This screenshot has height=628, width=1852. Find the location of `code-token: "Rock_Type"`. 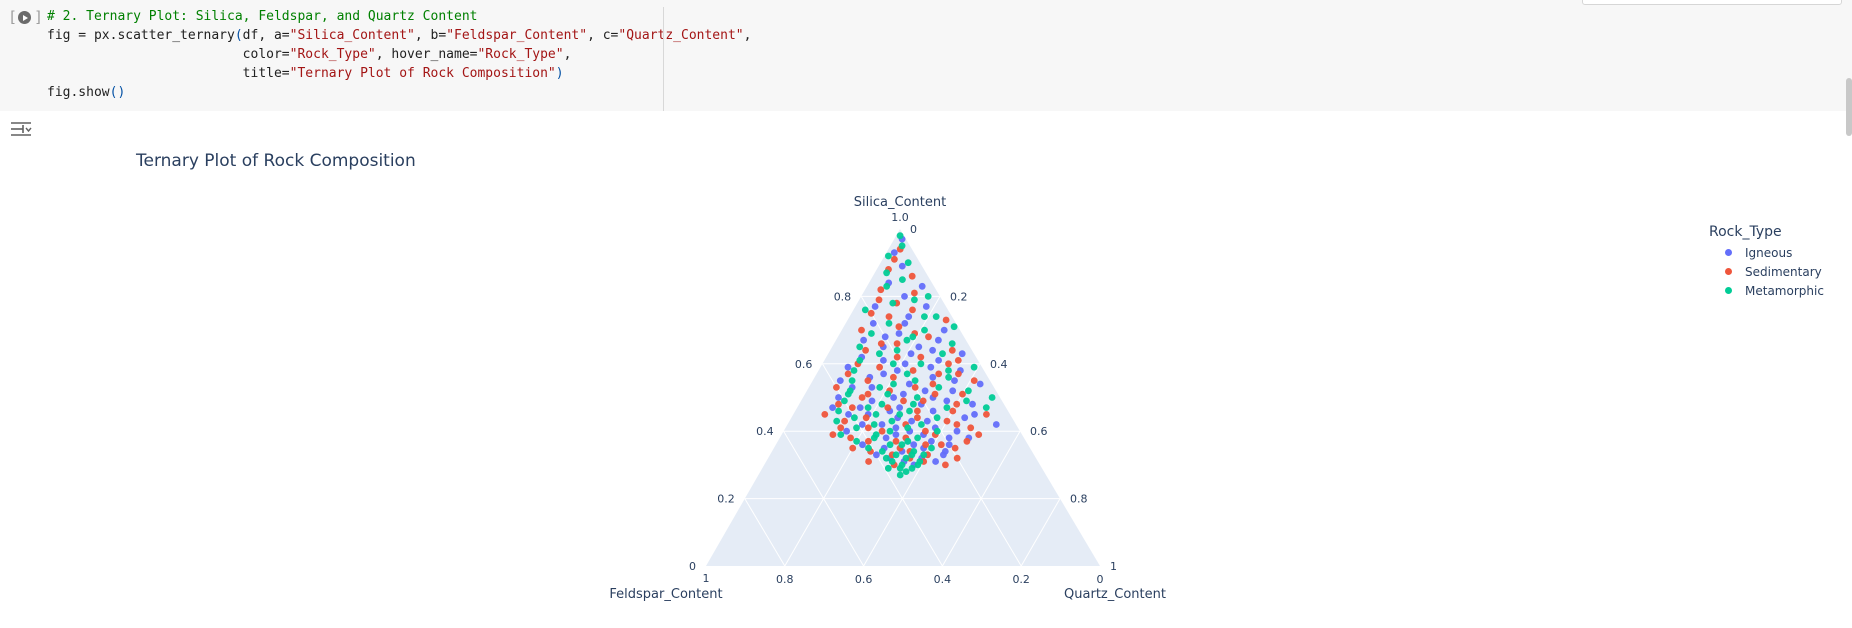

code-token: "Rock_Type" is located at coordinates (332, 54).